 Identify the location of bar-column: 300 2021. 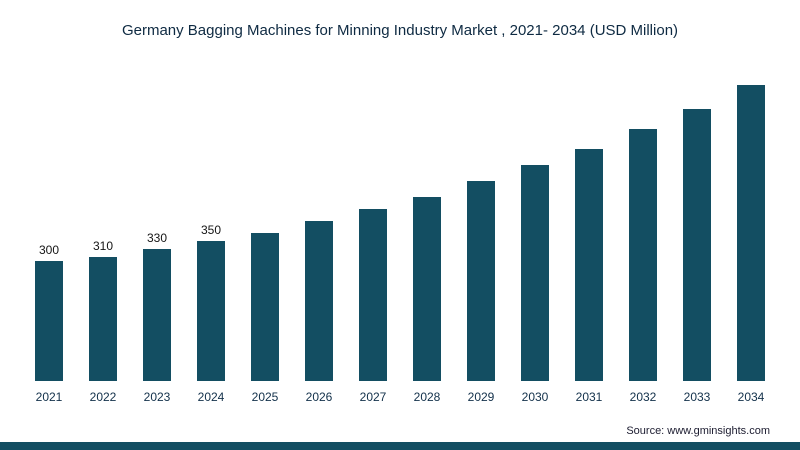
(49, 323).